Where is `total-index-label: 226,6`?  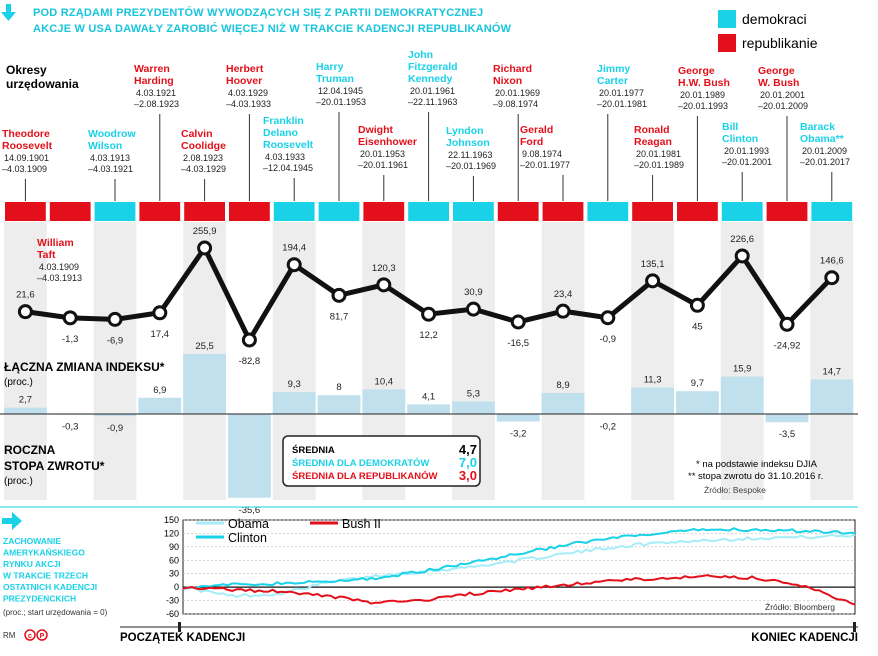 total-index-label: 226,6 is located at coordinates (742, 239).